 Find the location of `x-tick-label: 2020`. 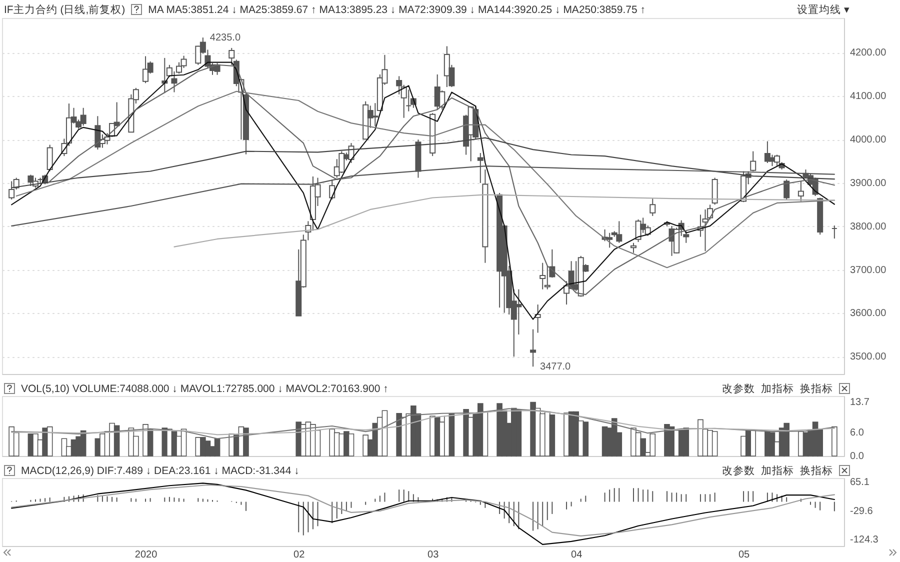

x-tick-label: 2020 is located at coordinates (146, 555).